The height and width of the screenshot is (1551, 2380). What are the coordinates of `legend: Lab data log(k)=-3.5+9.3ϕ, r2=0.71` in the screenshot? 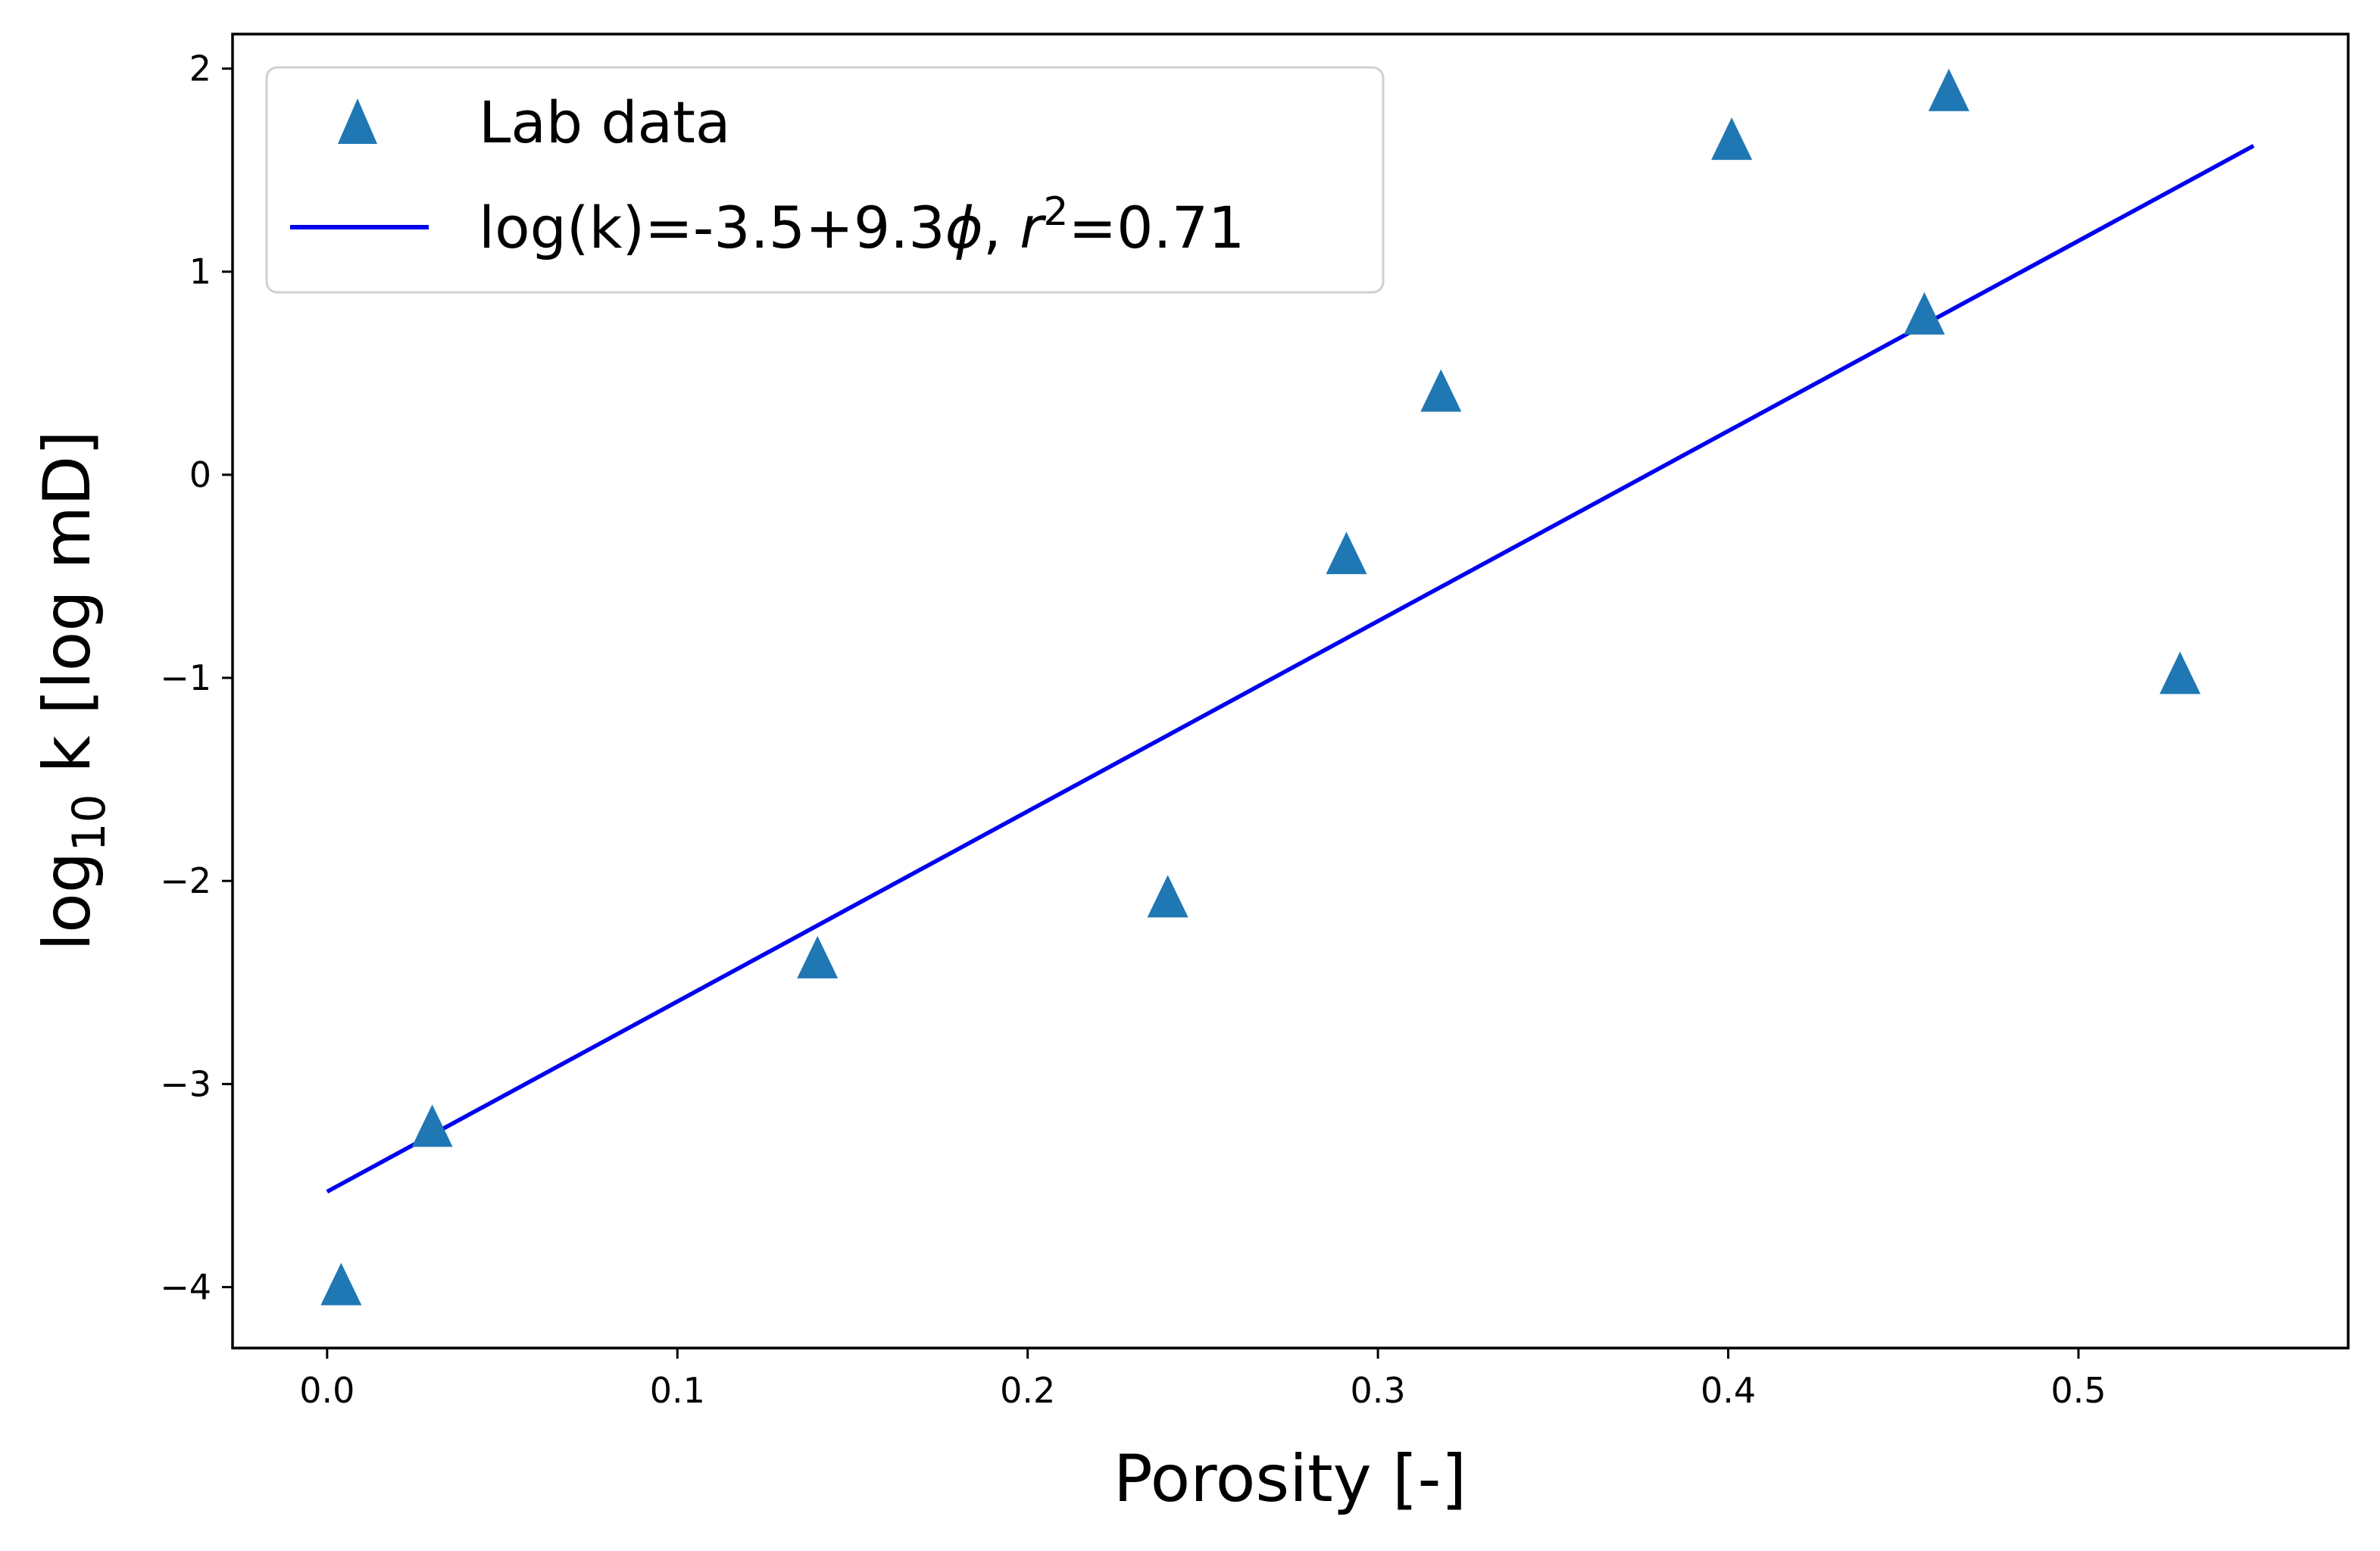 It's located at (825, 180).